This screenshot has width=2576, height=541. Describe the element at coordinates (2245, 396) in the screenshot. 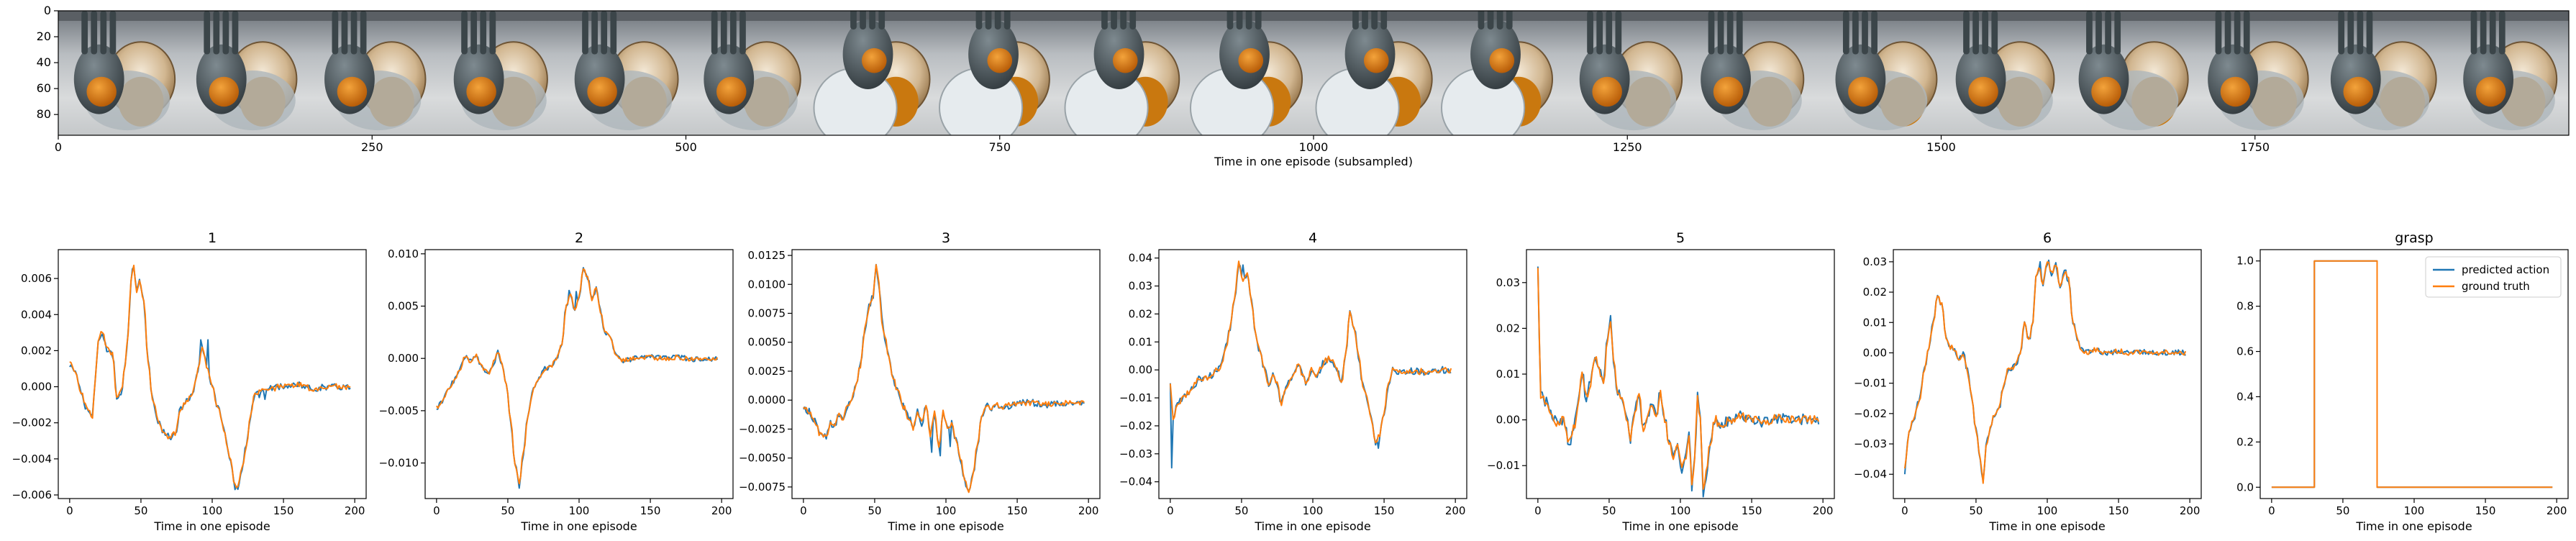

I see `y-tick-label: 0.4` at that location.